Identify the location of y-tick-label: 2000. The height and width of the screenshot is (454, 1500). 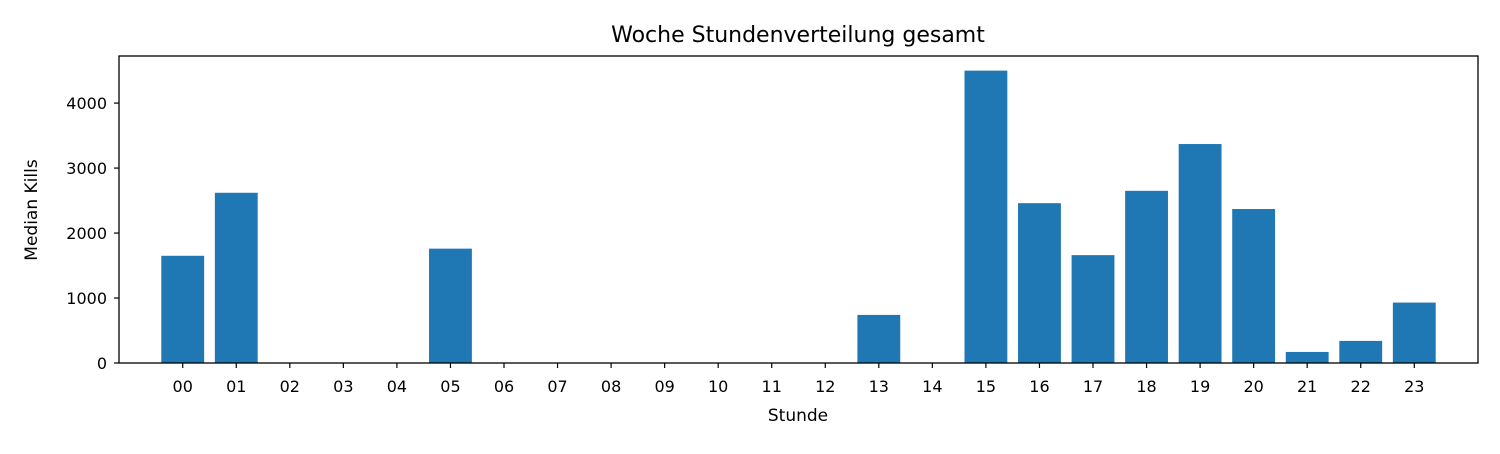
(86, 233).